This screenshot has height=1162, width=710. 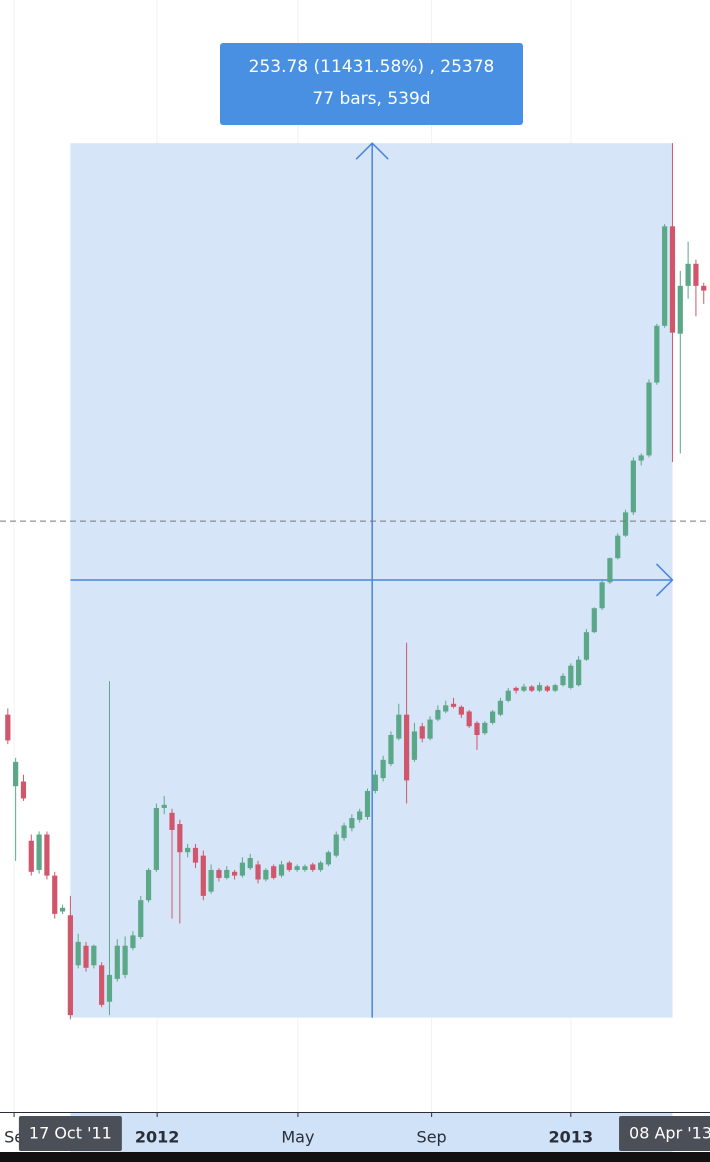 What do you see at coordinates (157, 1137) in the screenshot?
I see `x-tick-label: 2012` at bounding box center [157, 1137].